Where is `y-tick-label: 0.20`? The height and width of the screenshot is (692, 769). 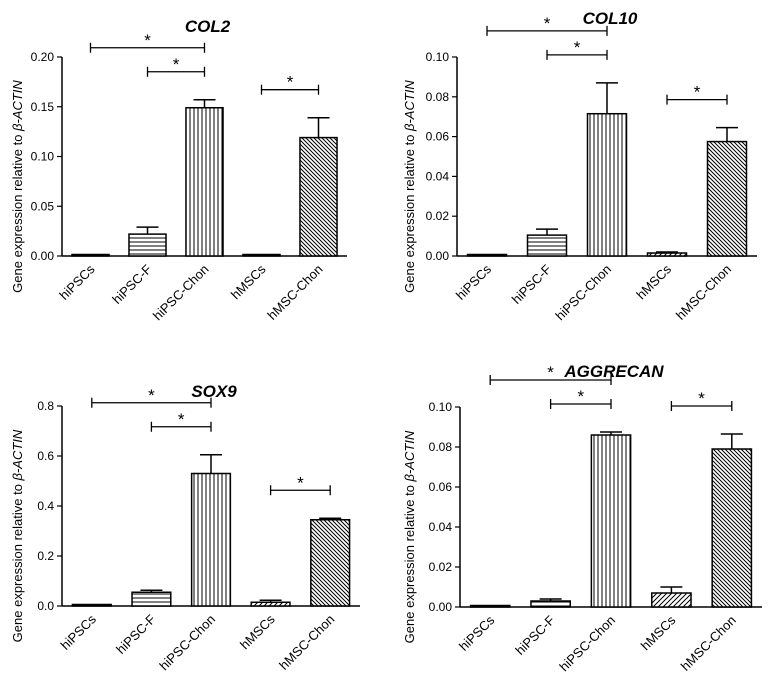 y-tick-label: 0.20 is located at coordinates (43, 57).